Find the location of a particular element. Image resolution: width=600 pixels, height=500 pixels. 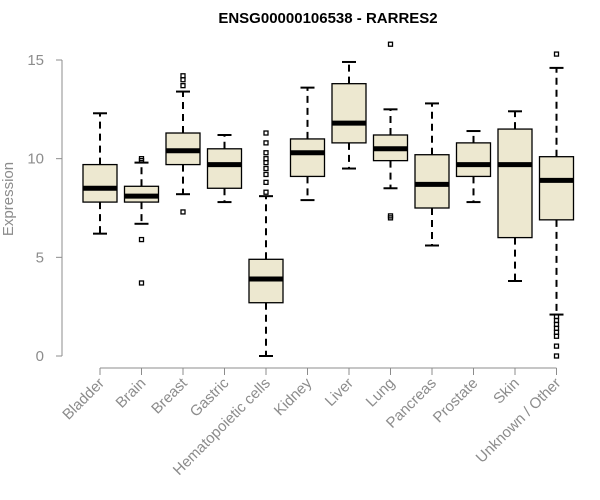

box-liver is located at coordinates (349, 115).